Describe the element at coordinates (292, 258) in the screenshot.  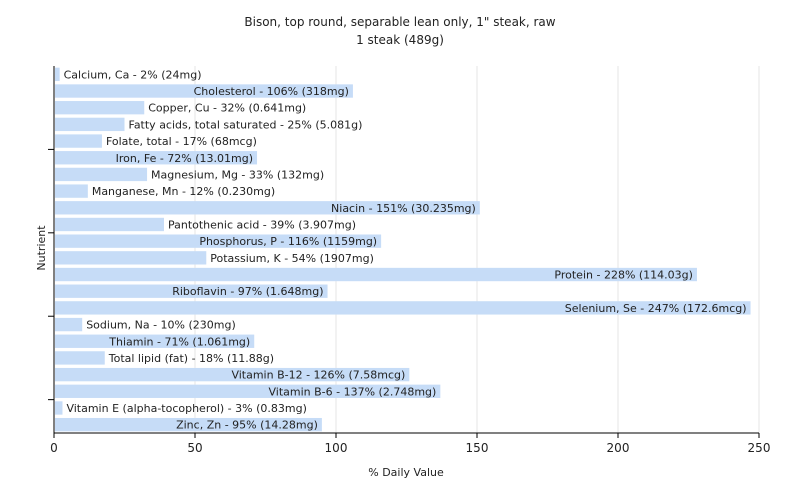
I see `bar-label: Potassium, K - 54% (1907mg)` at that location.